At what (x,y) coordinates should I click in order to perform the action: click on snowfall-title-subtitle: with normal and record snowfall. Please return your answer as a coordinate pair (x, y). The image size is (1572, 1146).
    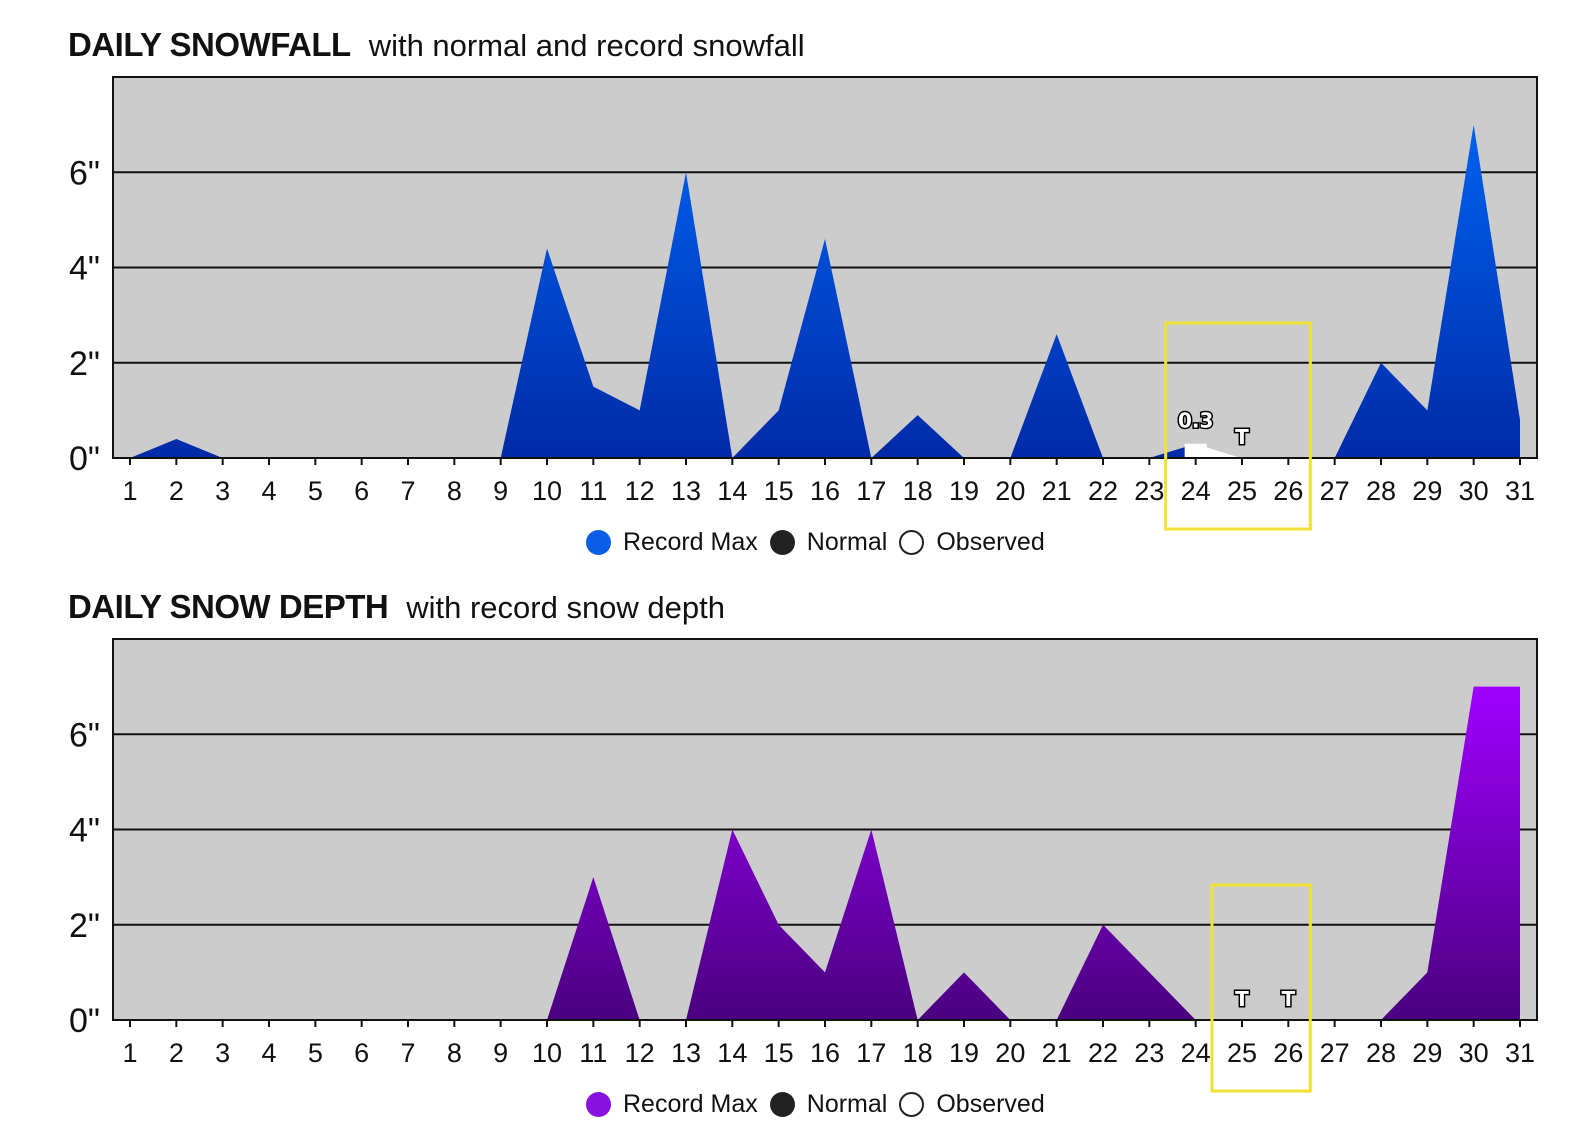
    Looking at the image, I should click on (586, 45).